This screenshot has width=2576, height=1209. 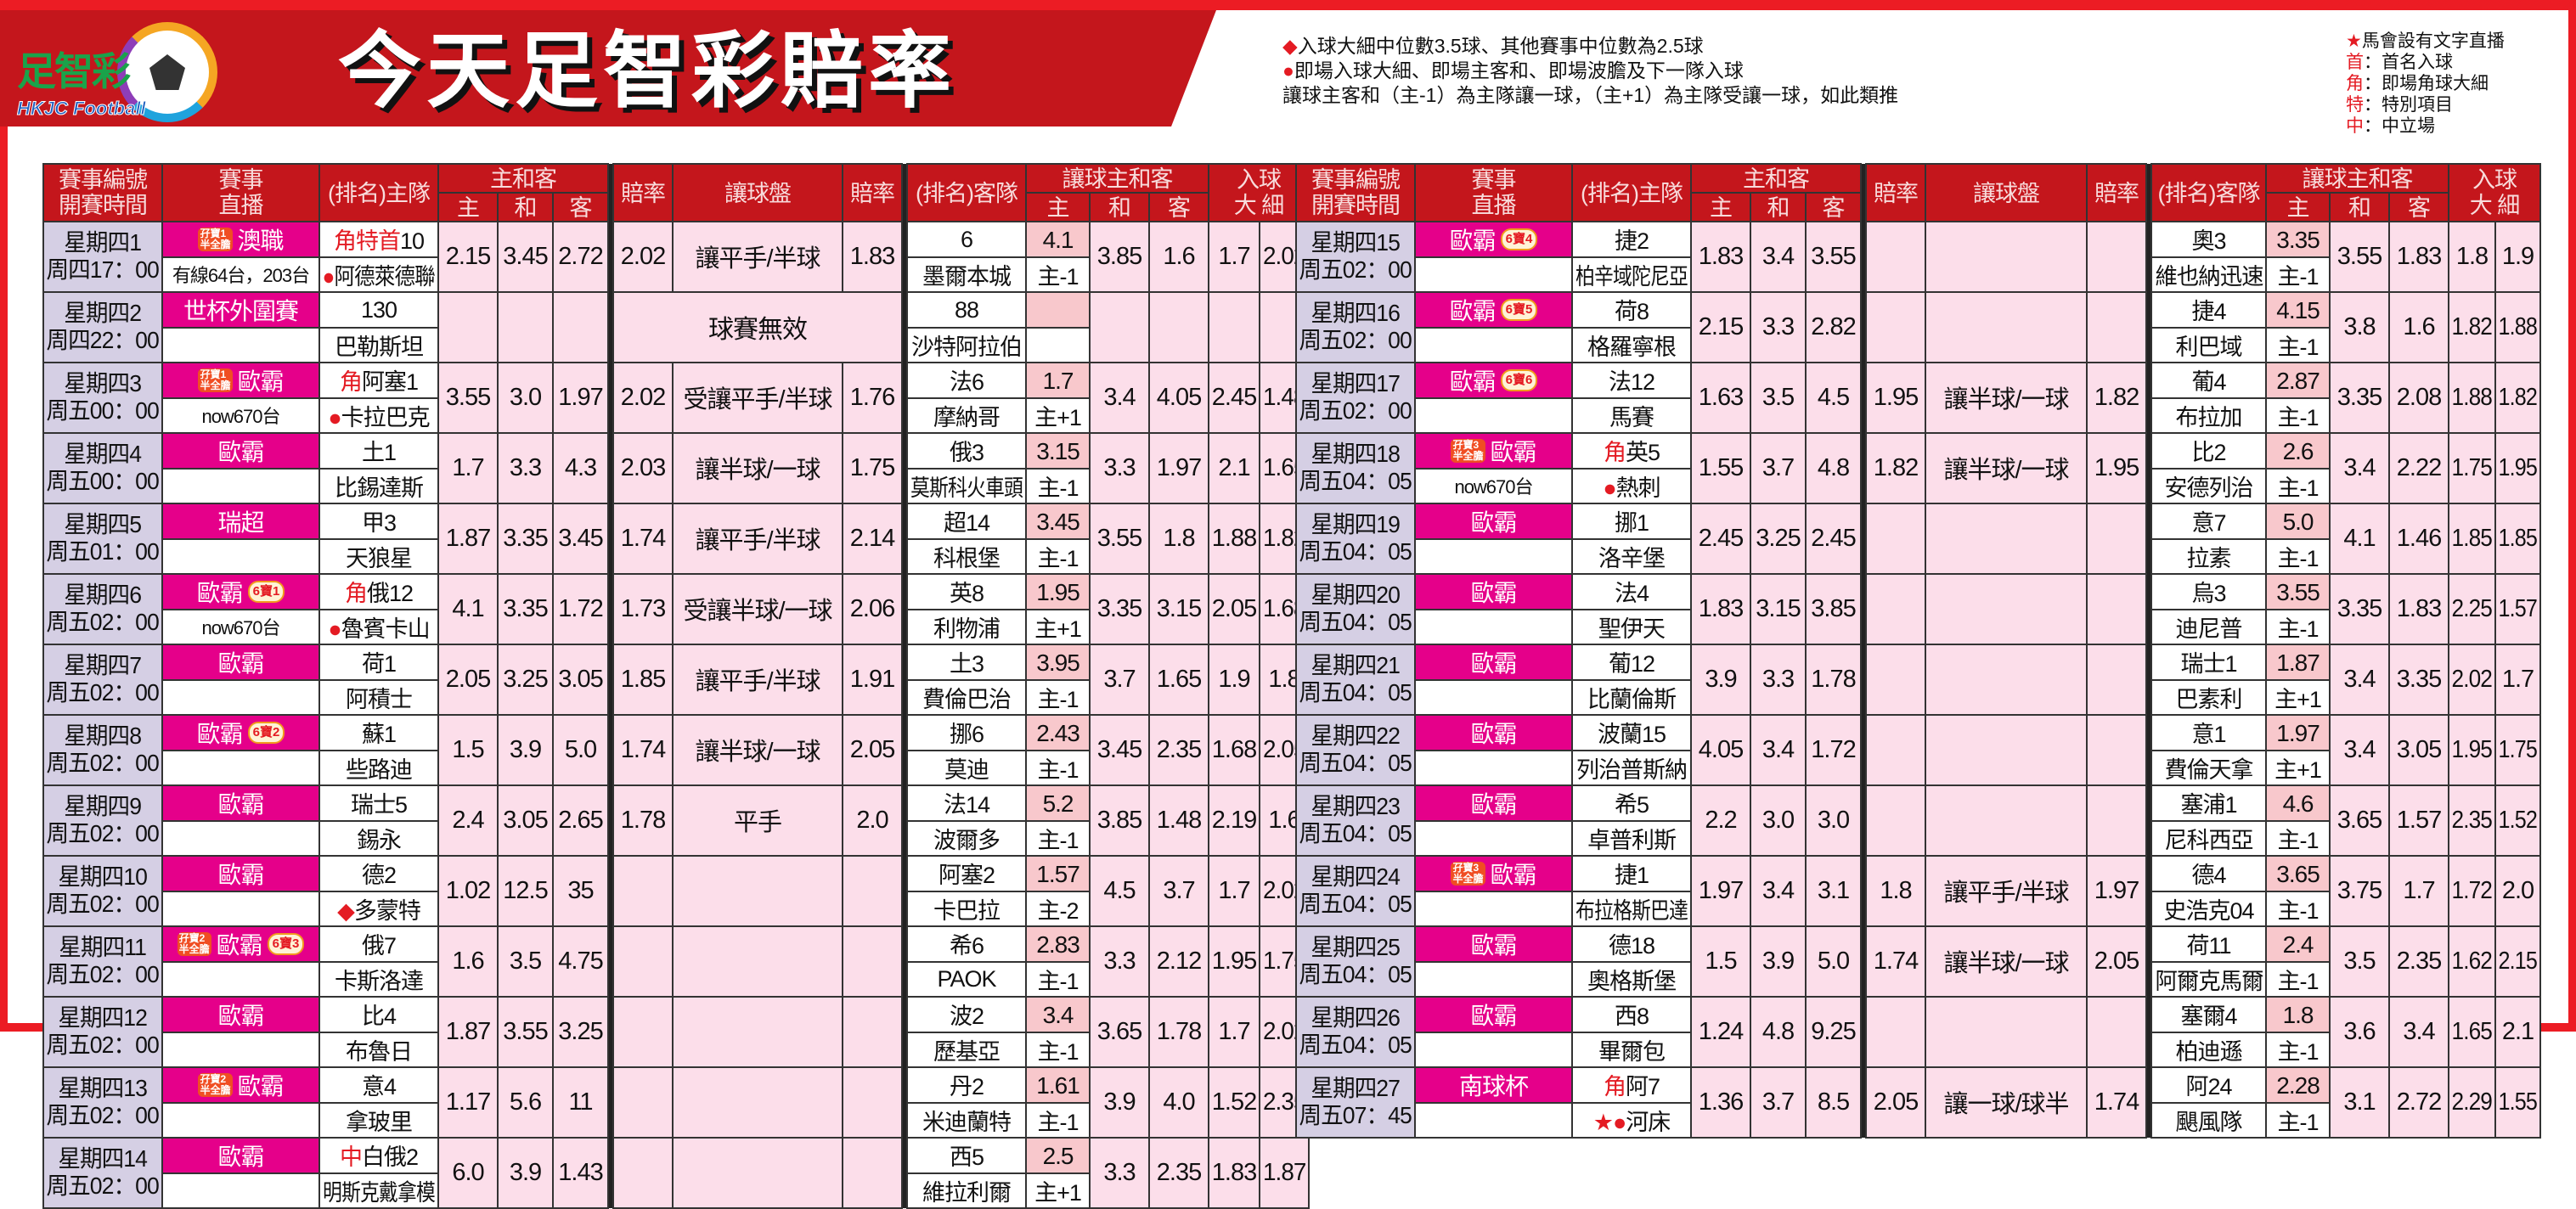 I want to click on handicap-rate-away: 1.76, so click(x=873, y=398).